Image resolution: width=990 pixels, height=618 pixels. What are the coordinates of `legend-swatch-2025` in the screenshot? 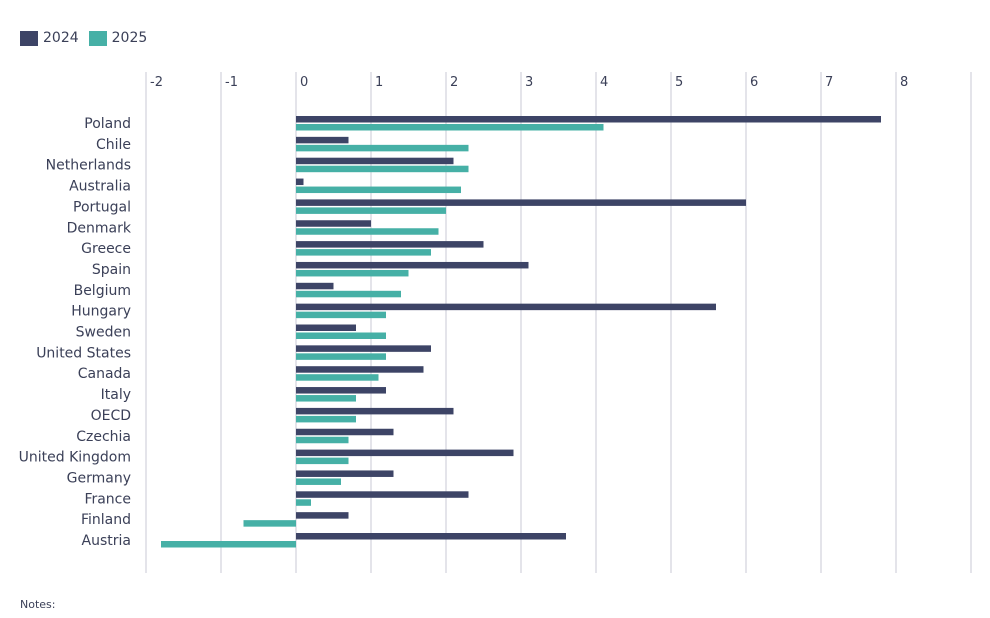 It's located at (97, 38).